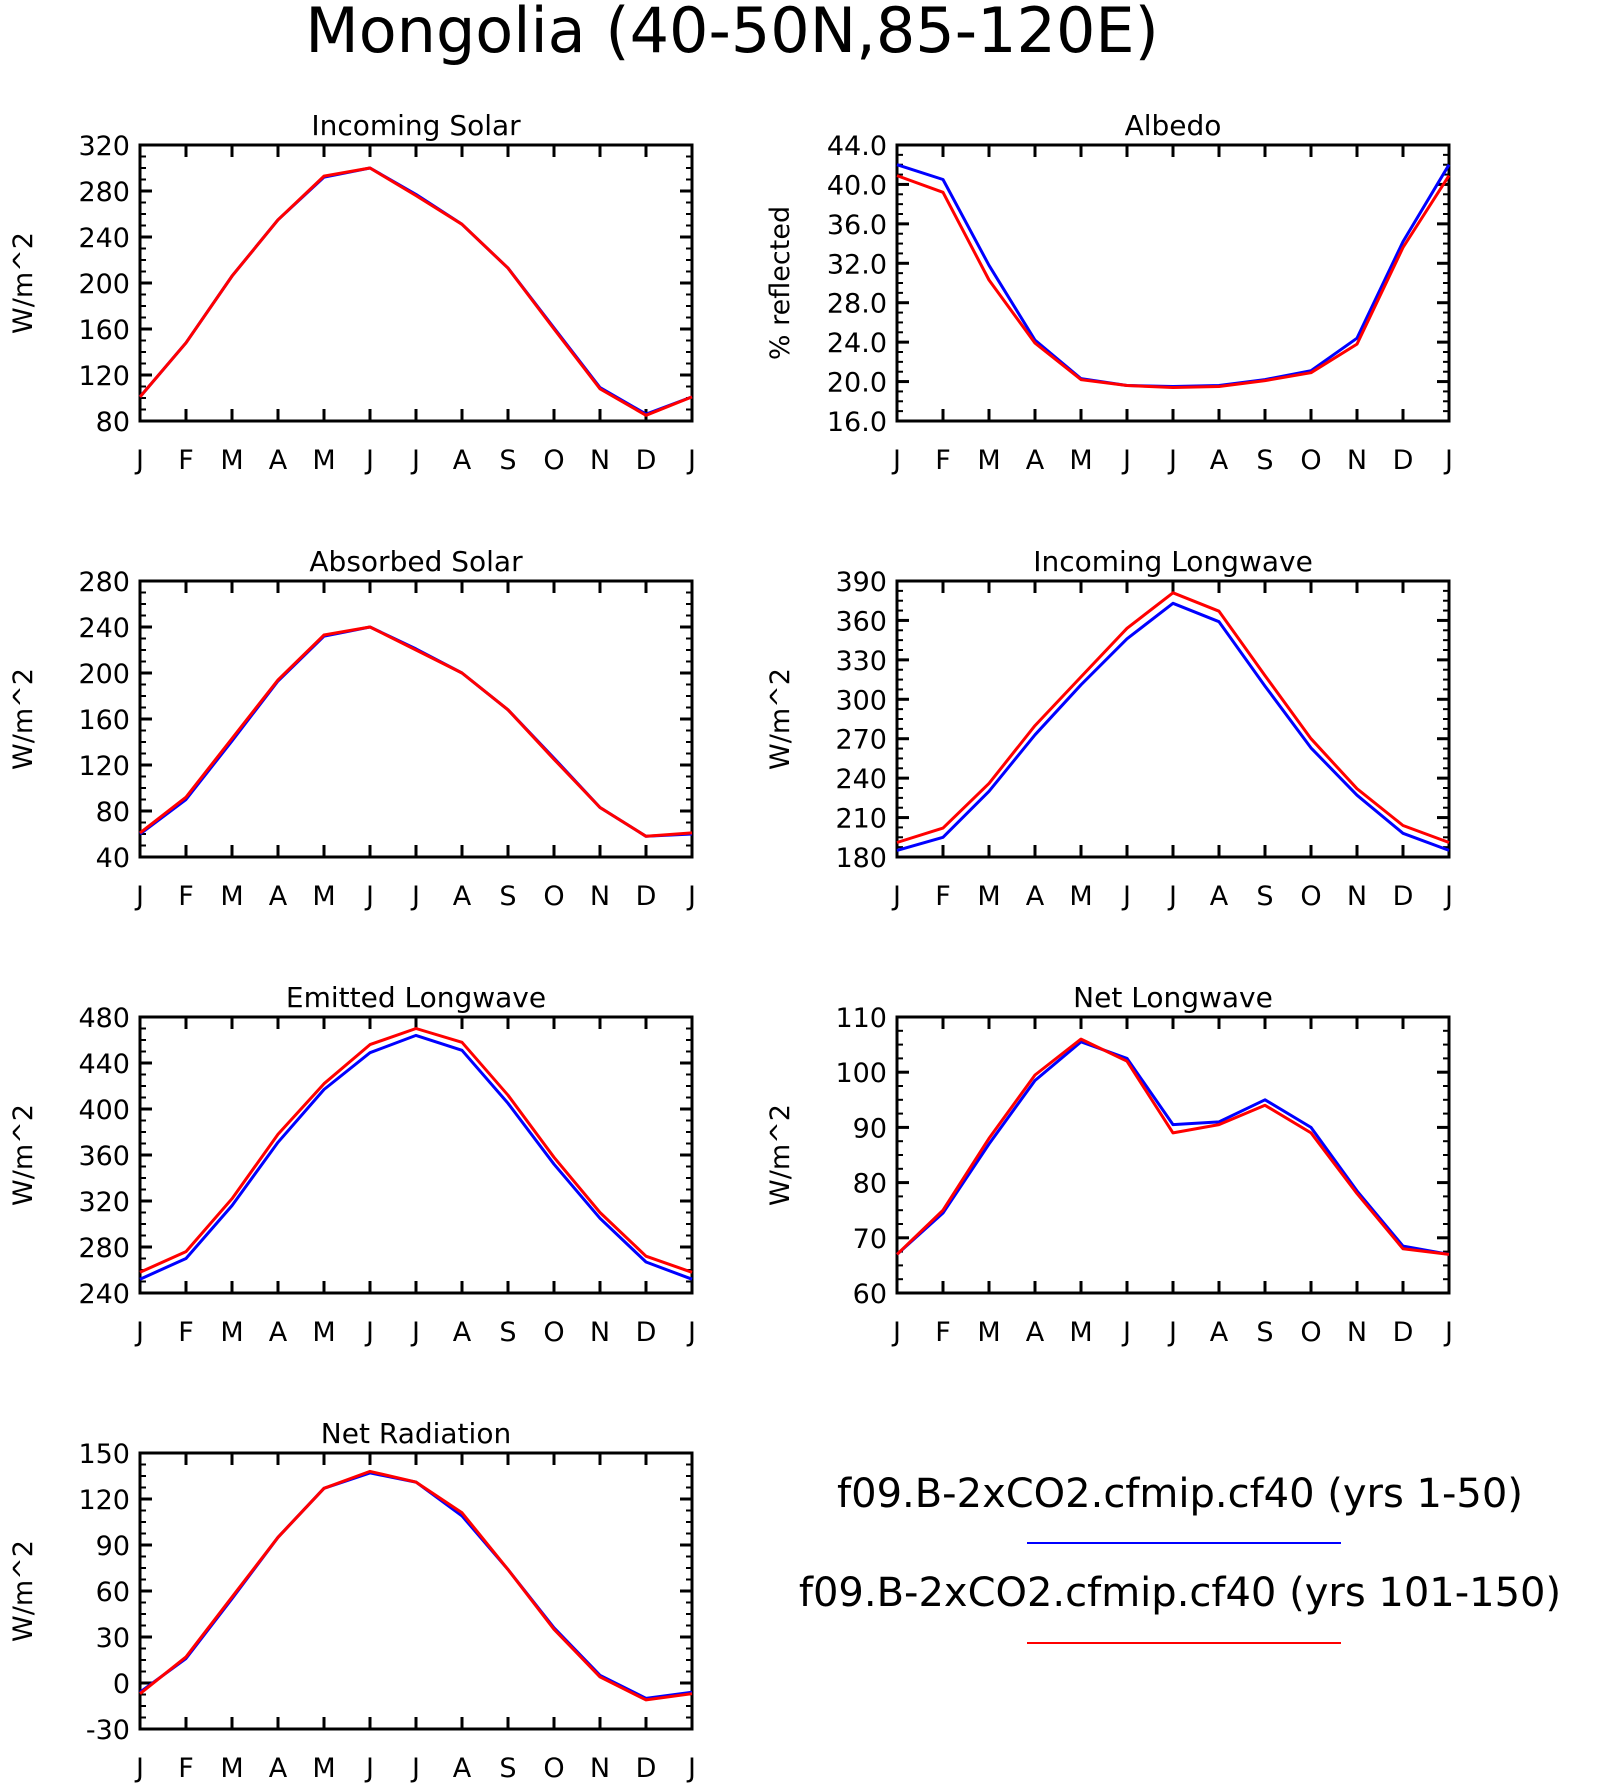 The height and width of the screenshot is (1783, 1600). I want to click on y-tick-label: 90, so click(113, 1546).